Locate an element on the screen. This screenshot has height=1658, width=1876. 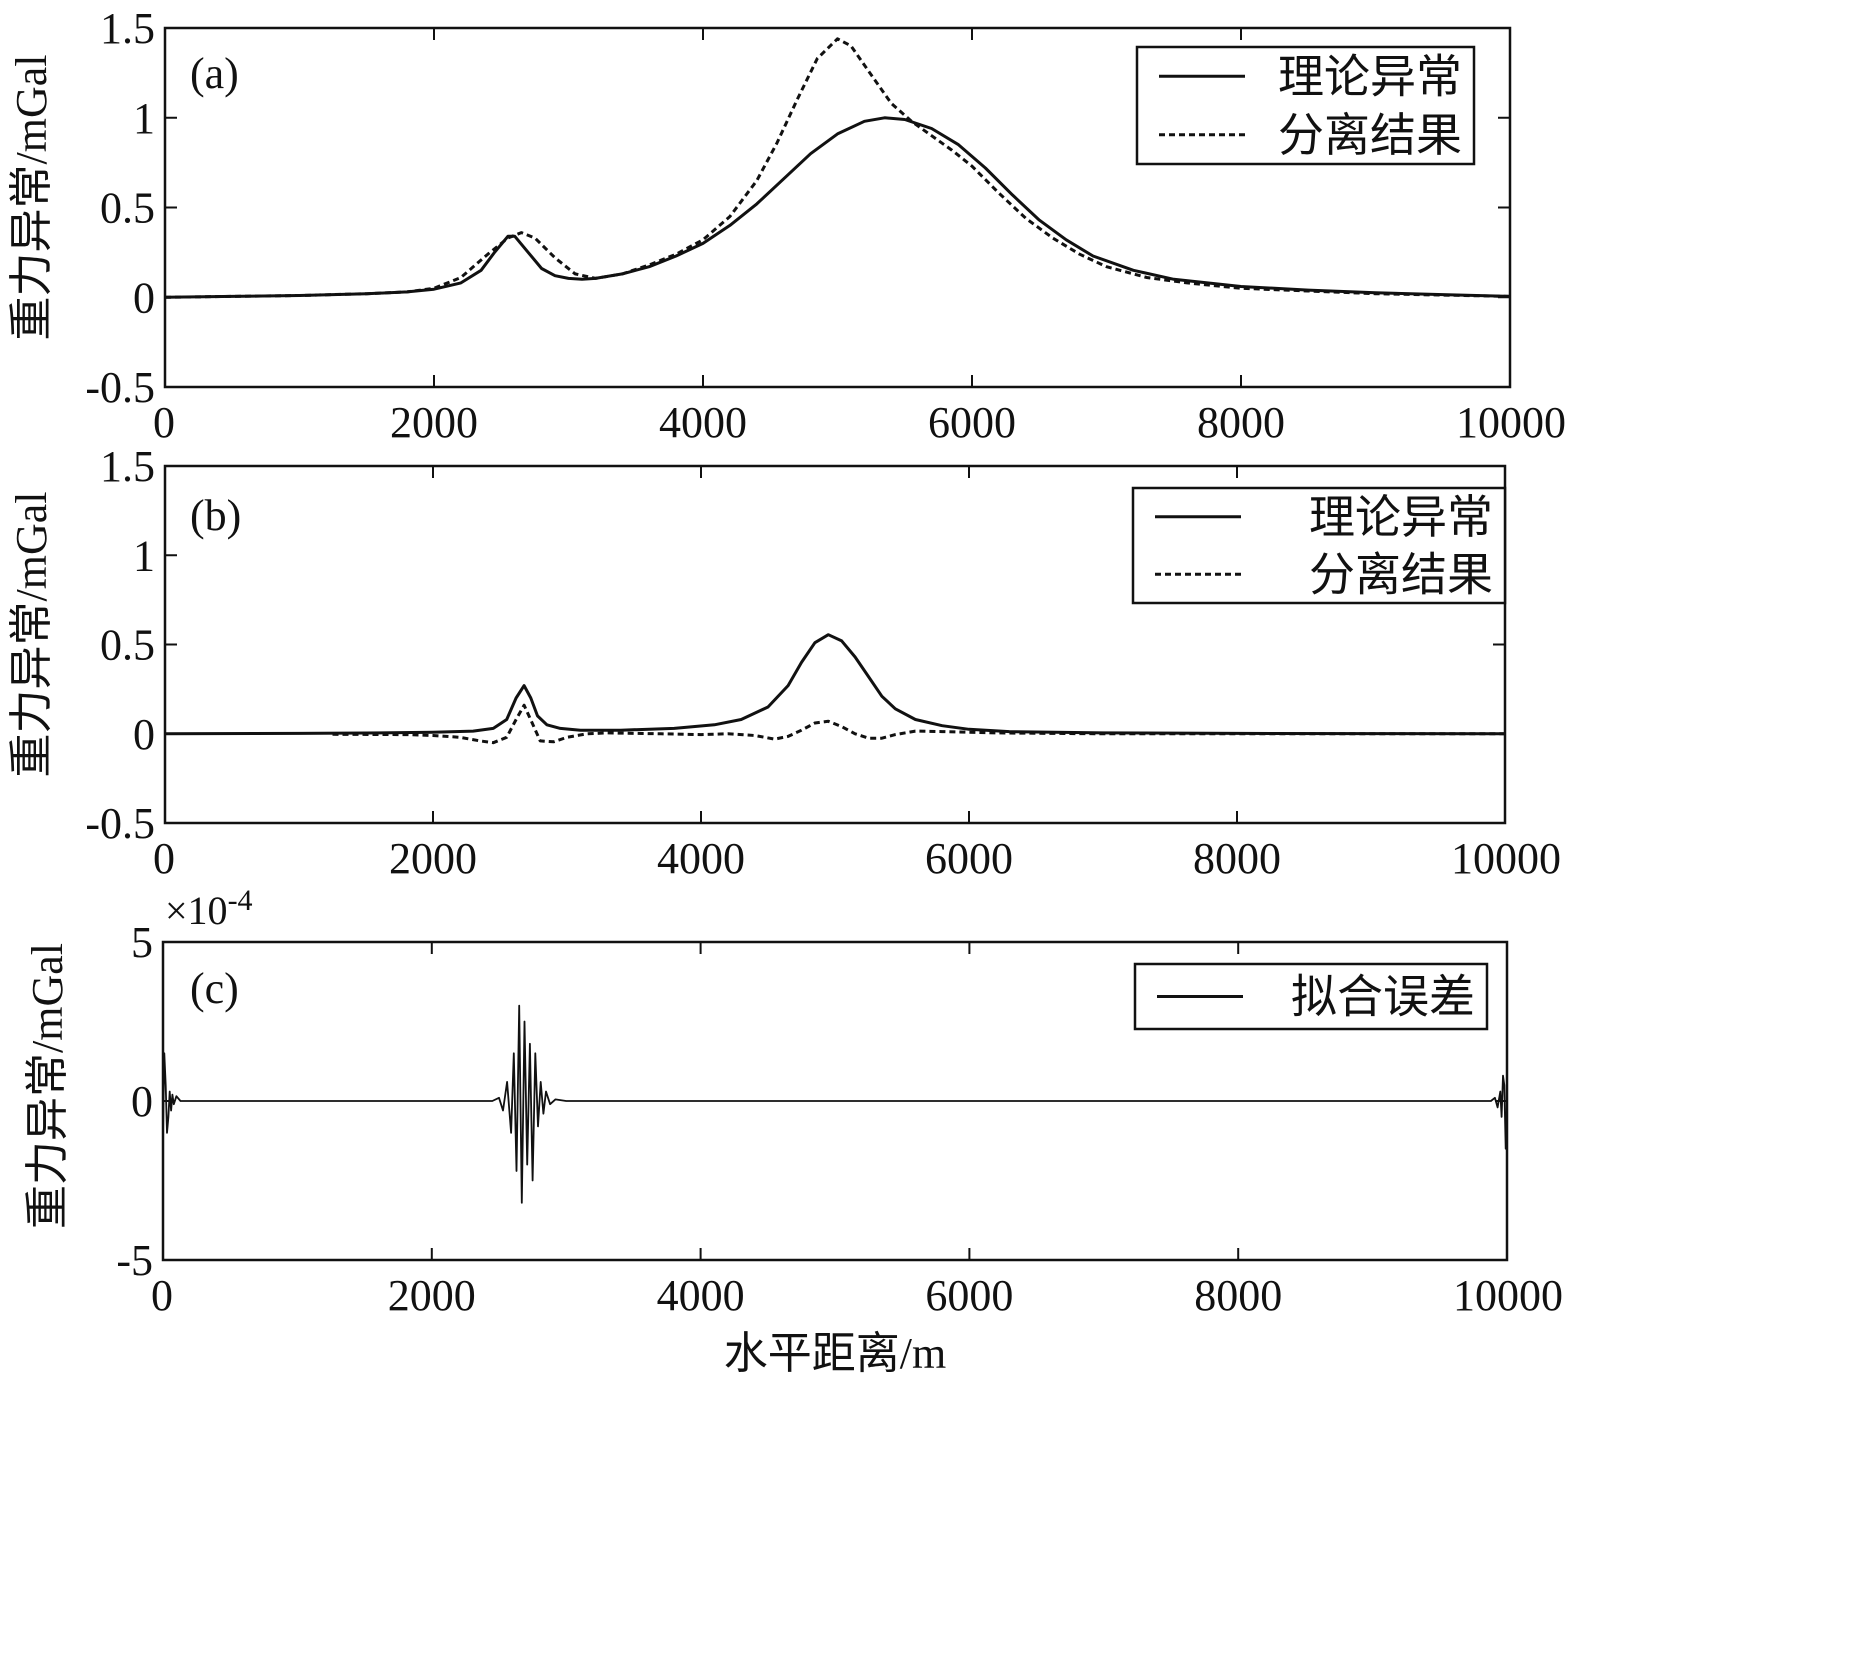
panel-label: (c) is located at coordinates (214, 988).